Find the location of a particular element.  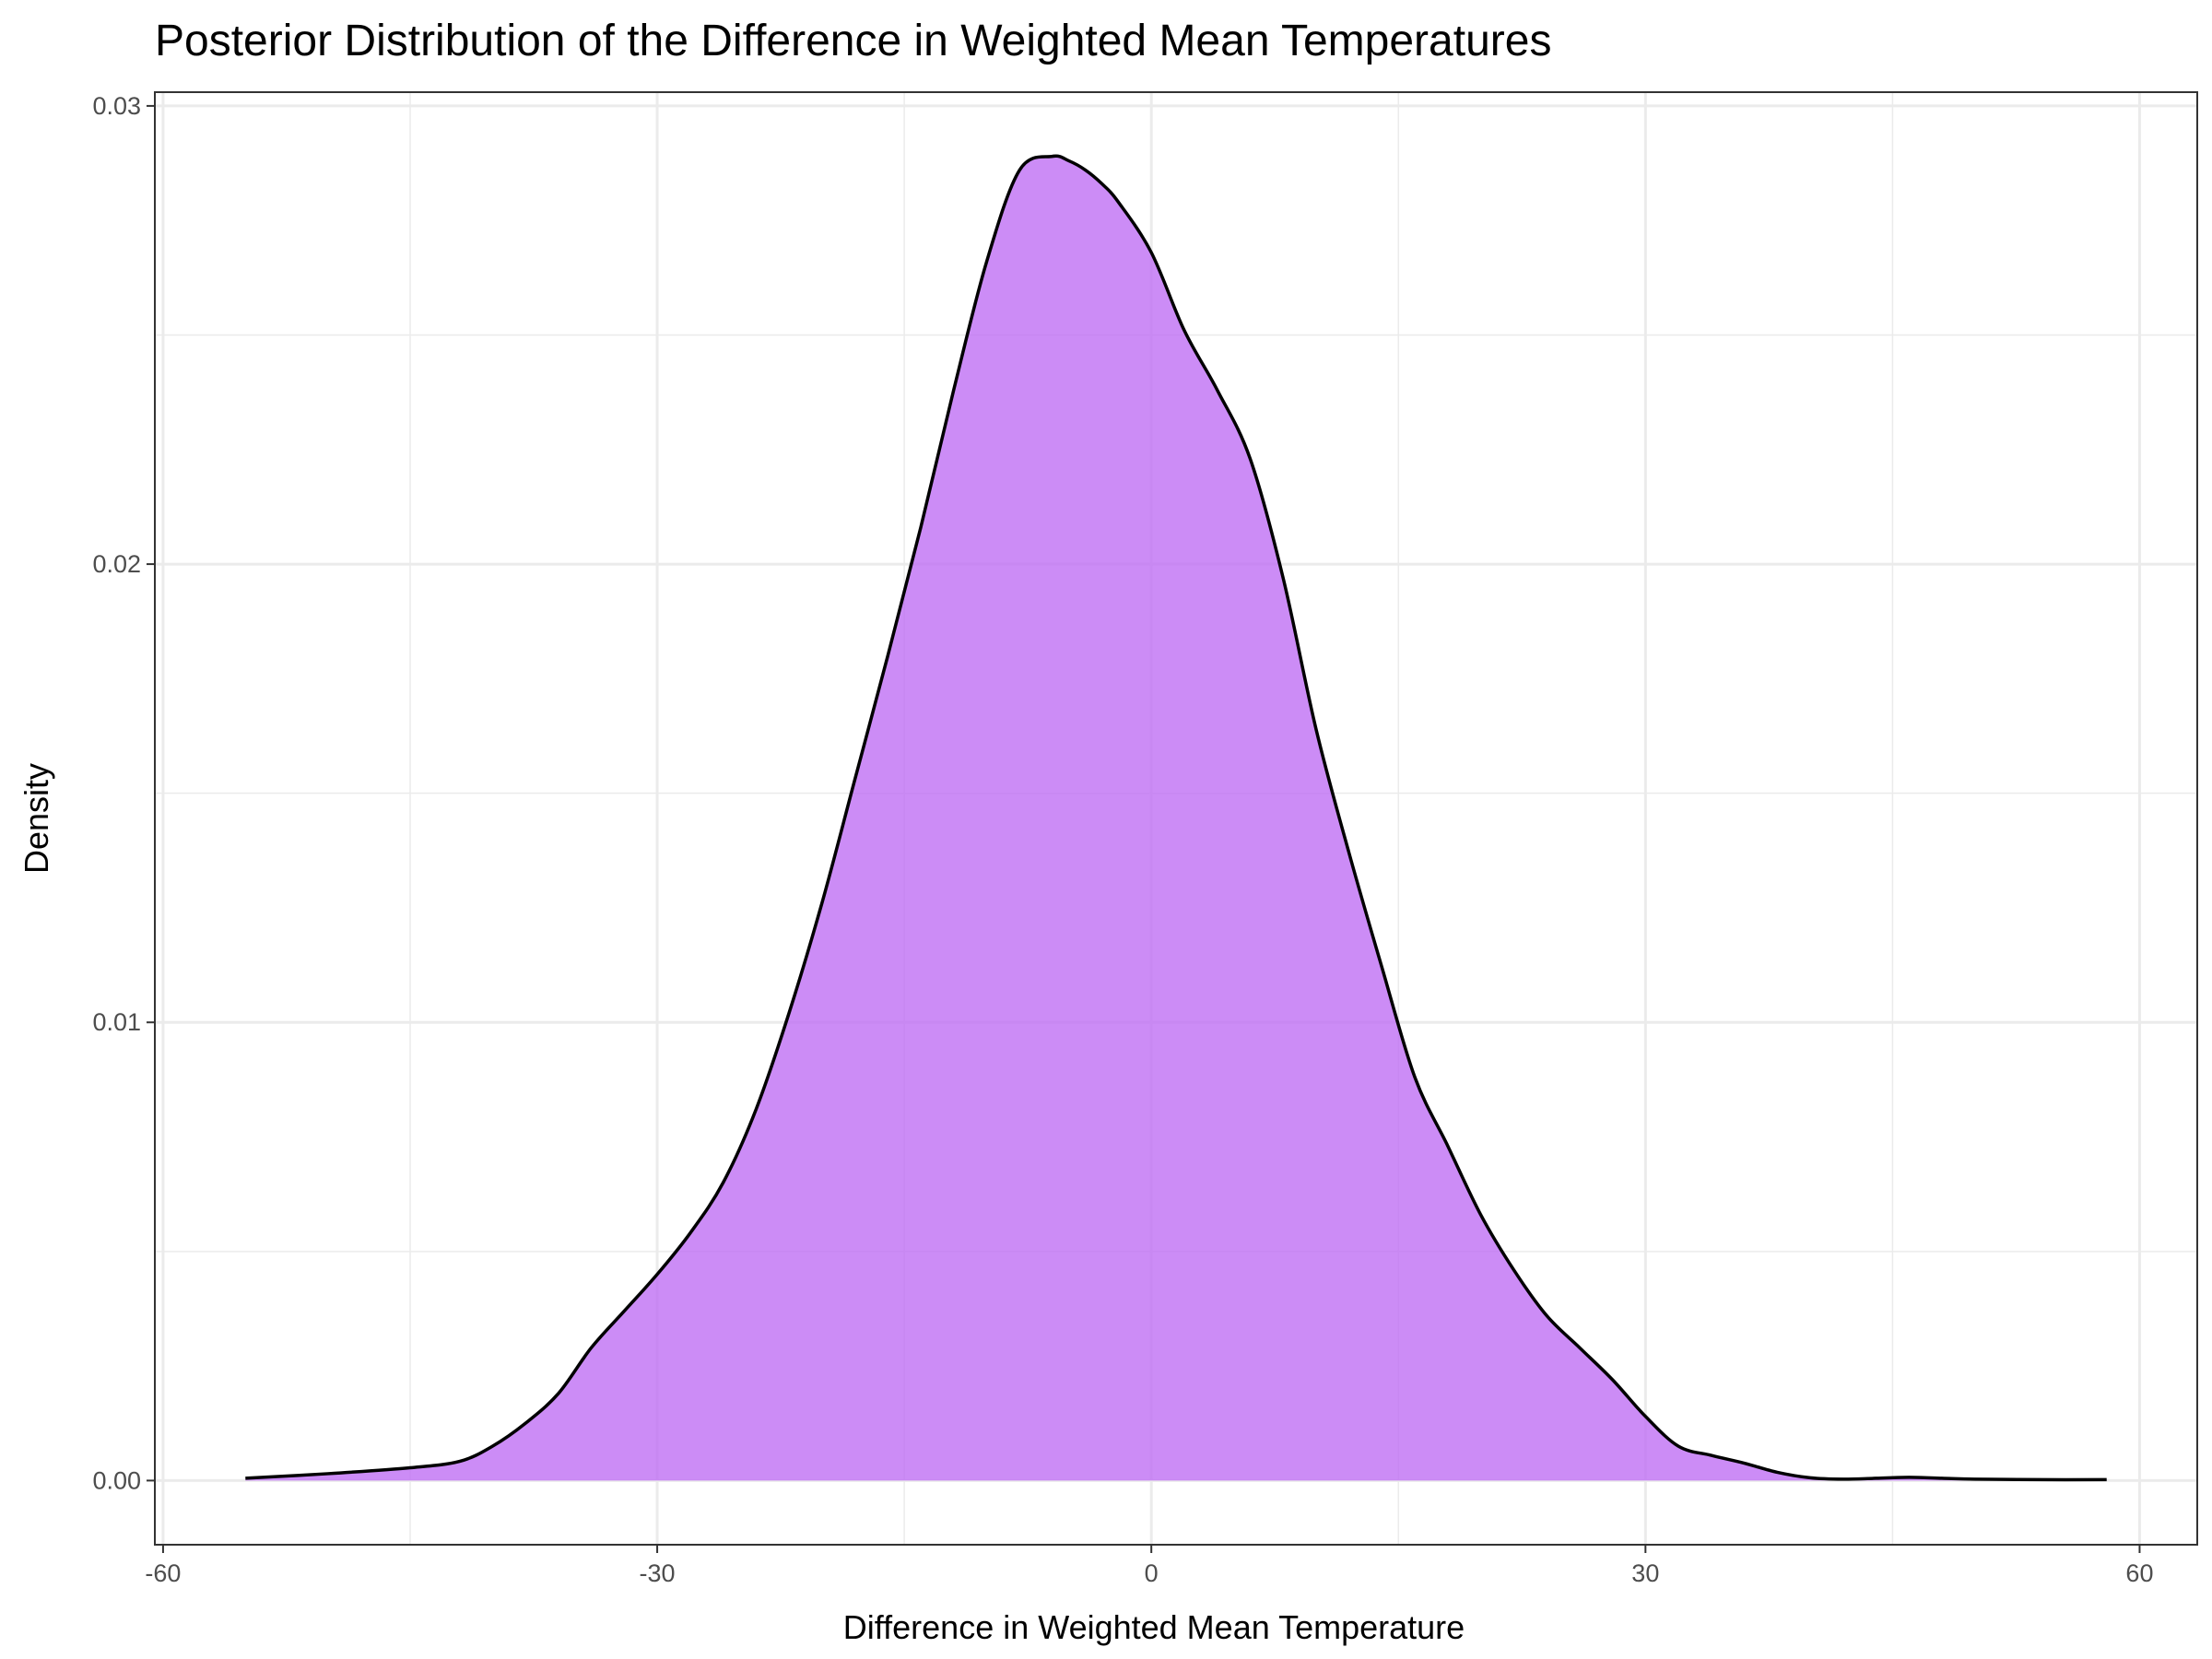

y-tick-label: 0.00 is located at coordinates (116, 1480).